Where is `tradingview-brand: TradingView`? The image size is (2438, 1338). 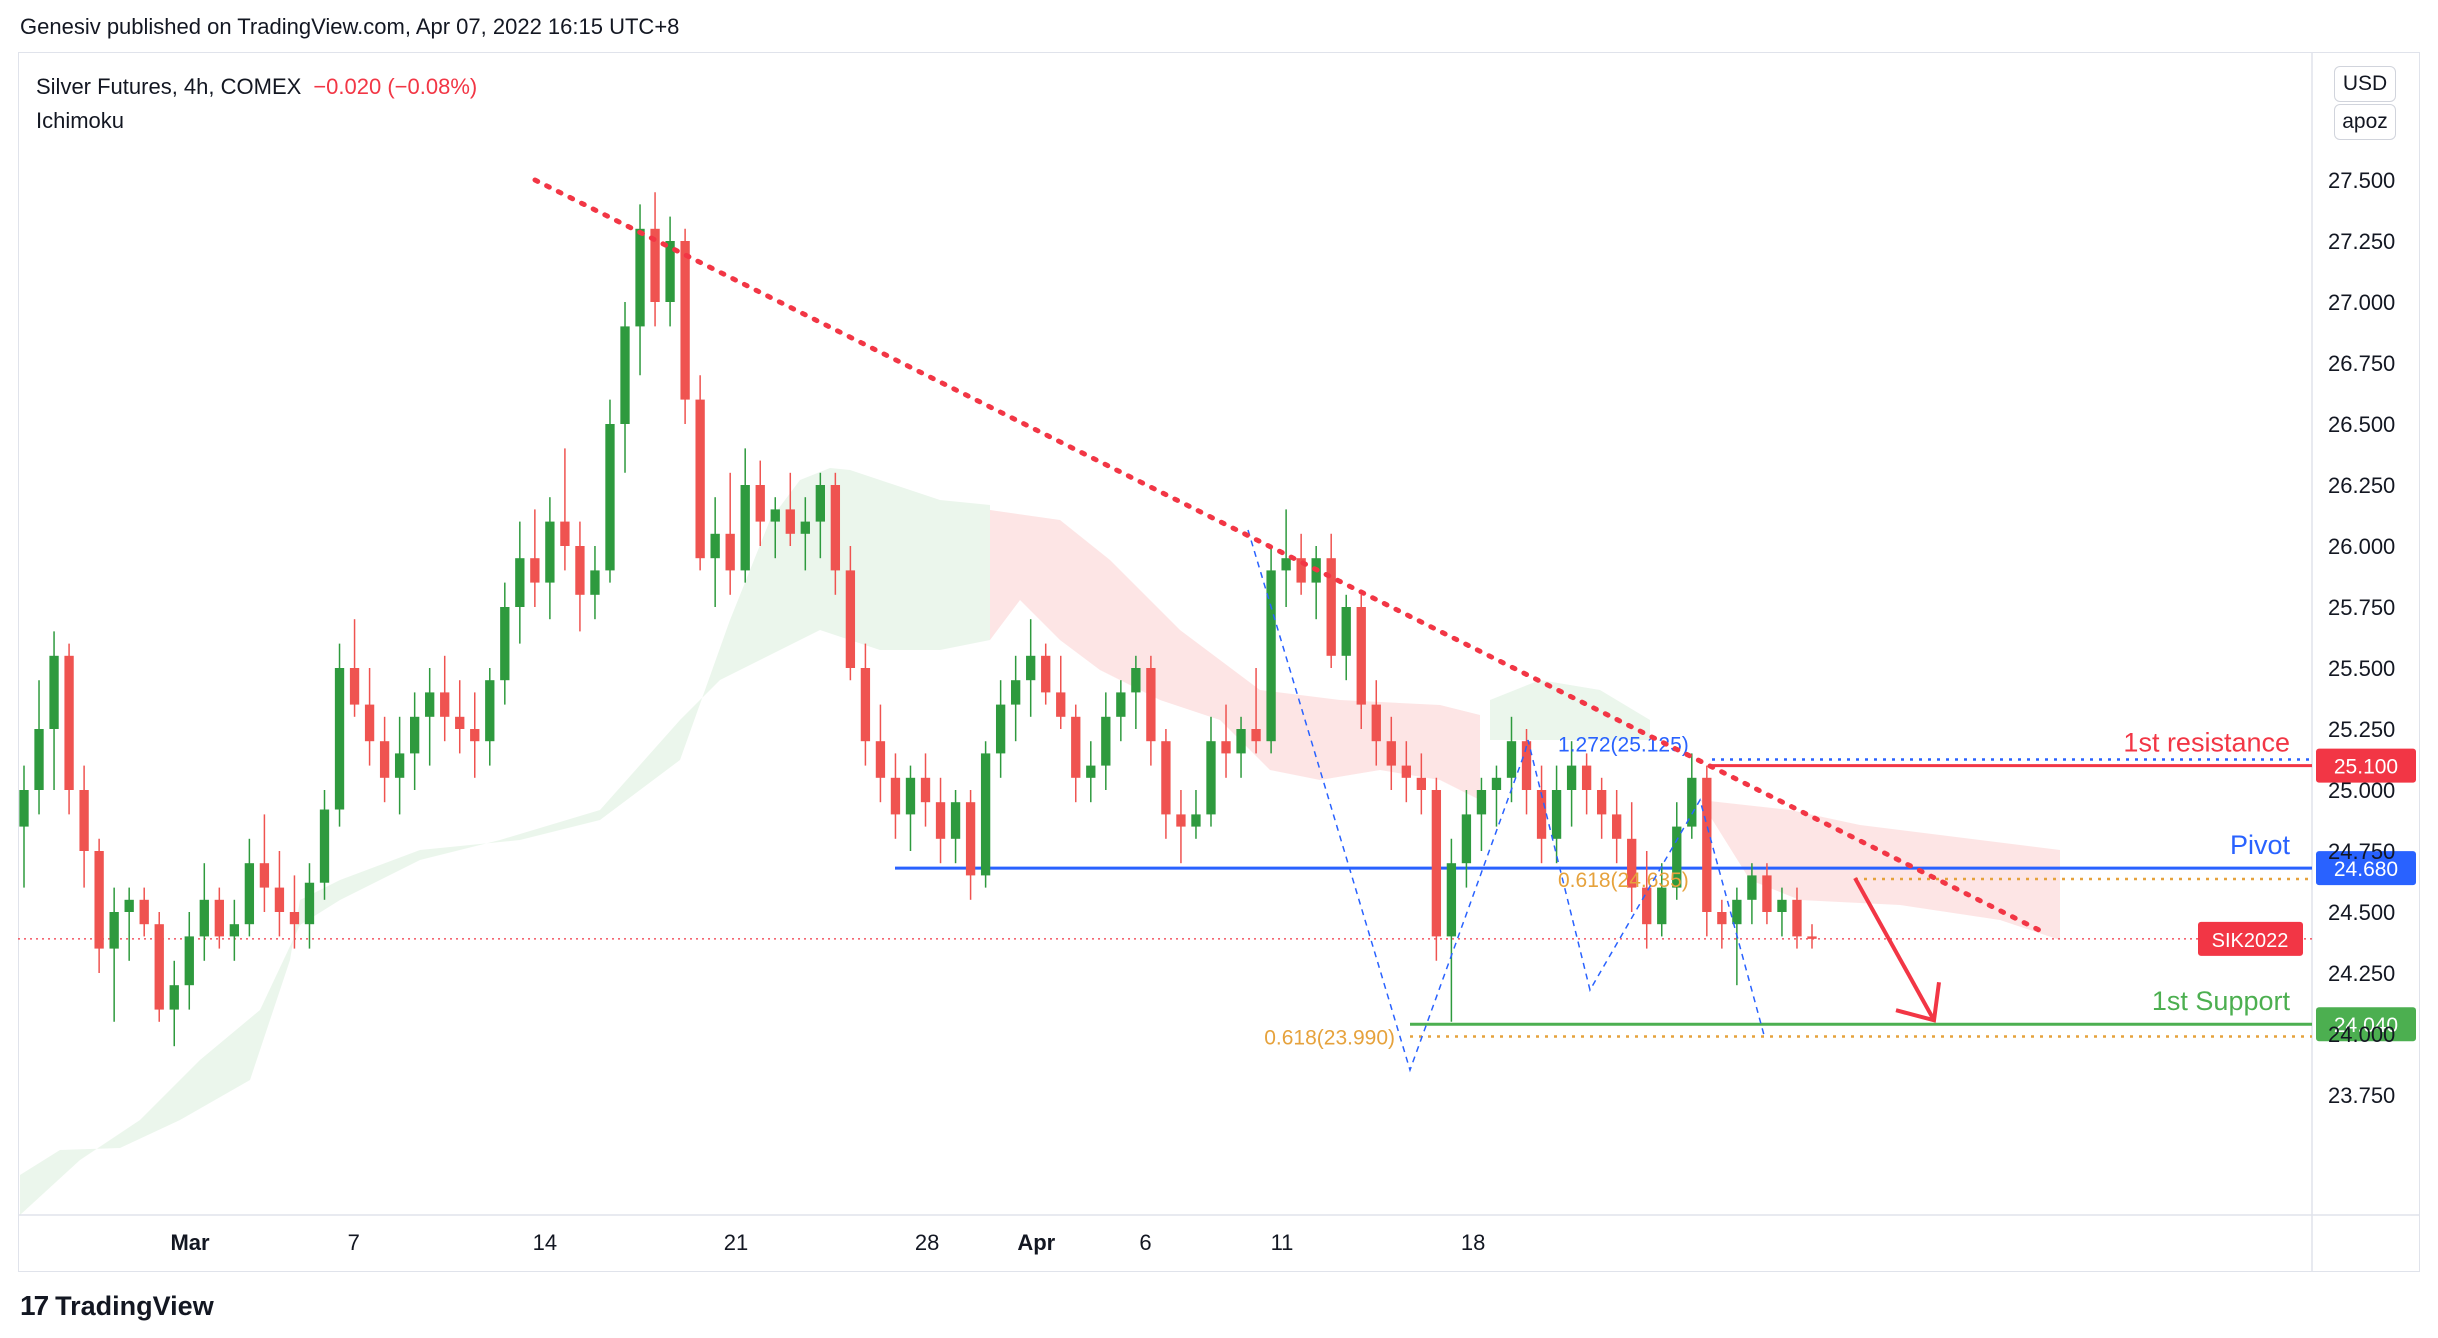 tradingview-brand: TradingView is located at coordinates (134, 1305).